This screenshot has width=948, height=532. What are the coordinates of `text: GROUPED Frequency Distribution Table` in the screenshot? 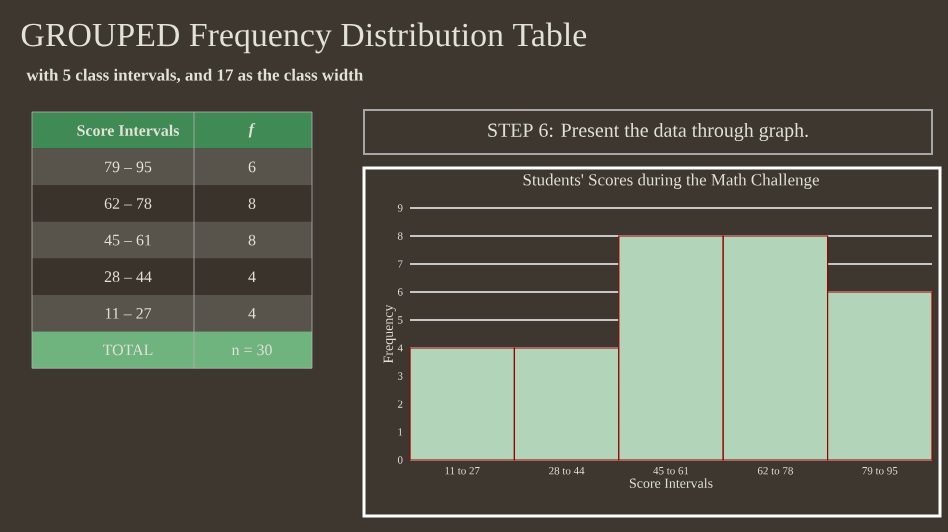 It's located at (304, 38).